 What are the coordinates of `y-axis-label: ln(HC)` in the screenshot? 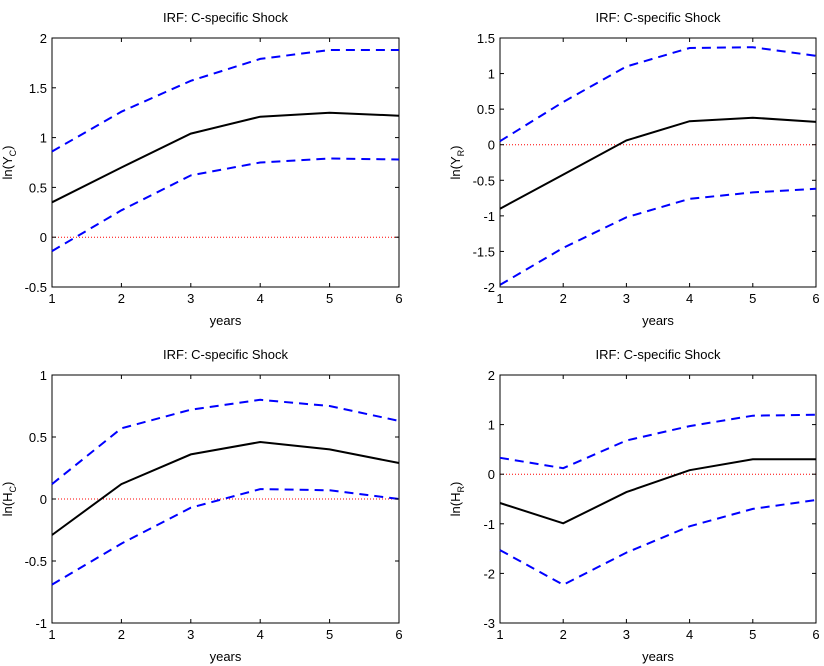 It's located at (9, 499).